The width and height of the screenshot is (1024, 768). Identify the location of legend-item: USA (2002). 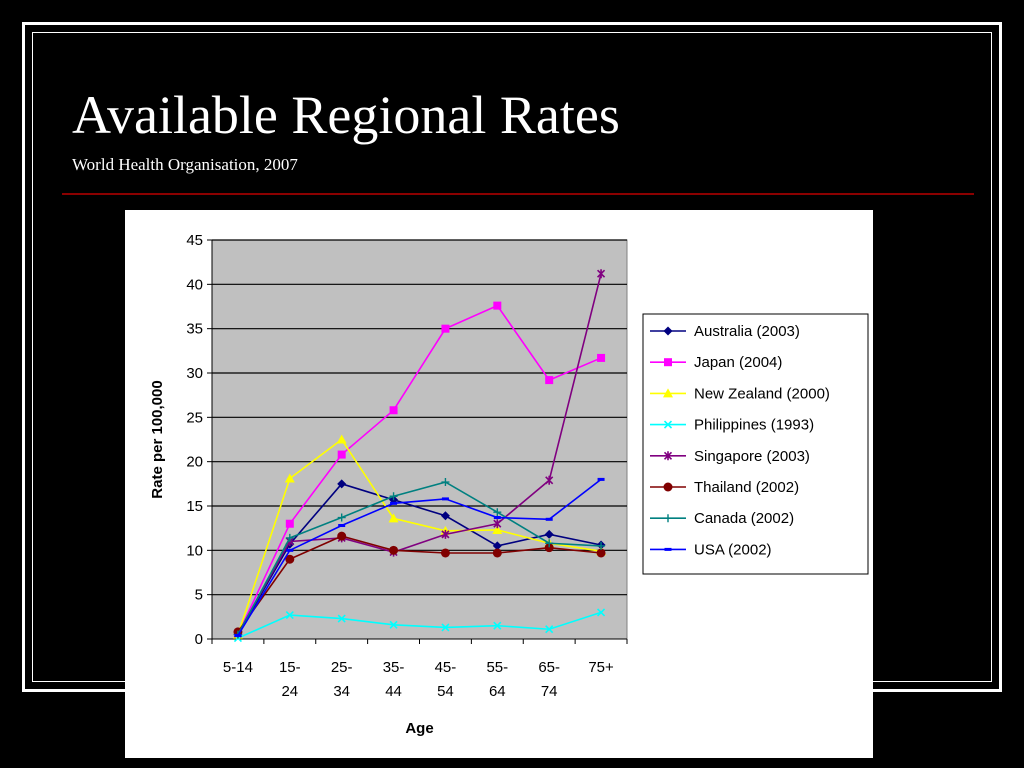
(711, 549).